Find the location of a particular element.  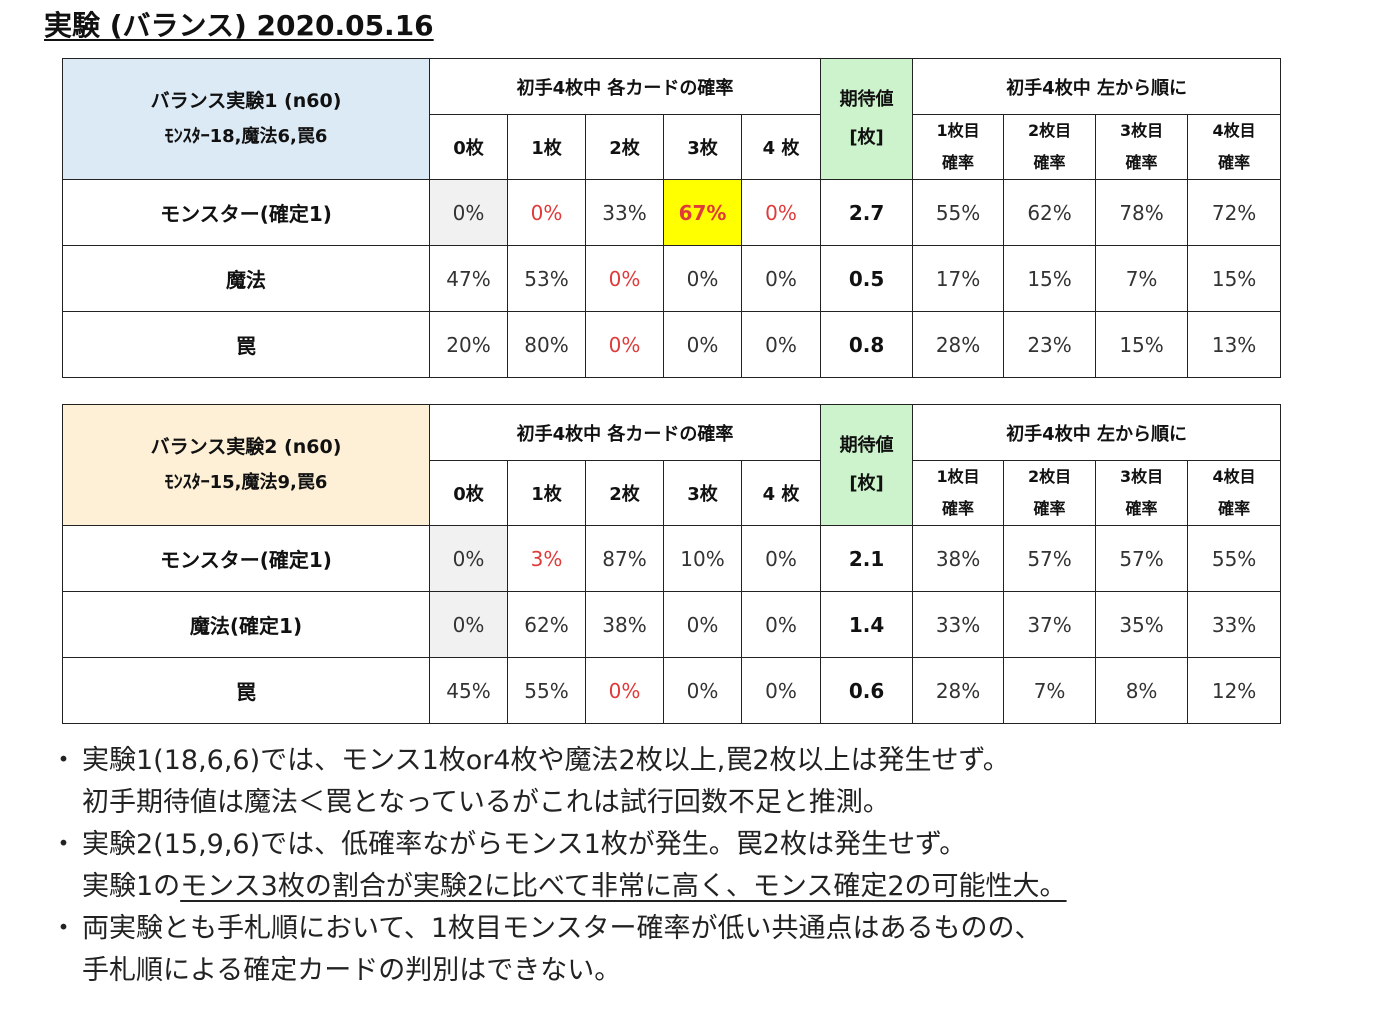

table-row: 罠 45% 55% 0% 0% 0% 0.6 28% 7% 8% 12% is located at coordinates (672, 690).